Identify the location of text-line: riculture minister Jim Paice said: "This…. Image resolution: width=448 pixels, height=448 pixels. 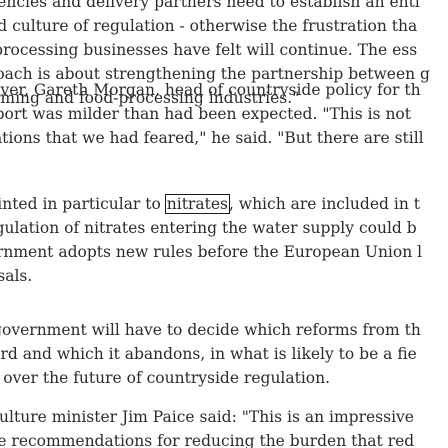
(207, 417).